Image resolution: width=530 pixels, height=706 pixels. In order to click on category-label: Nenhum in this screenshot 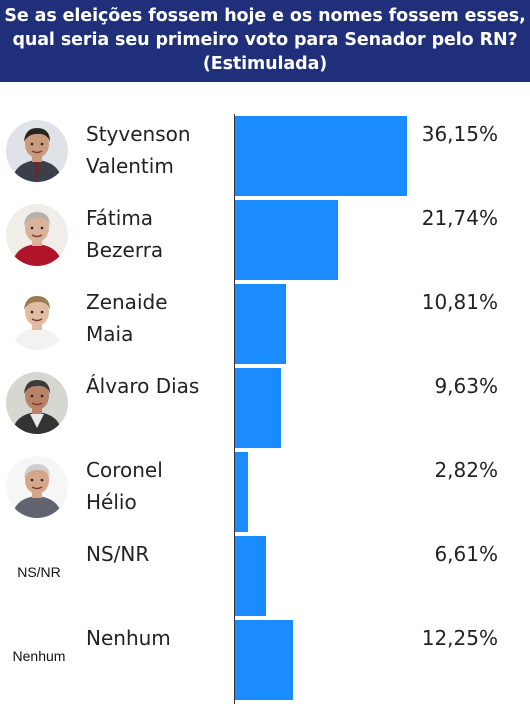, I will do `click(156, 638)`.